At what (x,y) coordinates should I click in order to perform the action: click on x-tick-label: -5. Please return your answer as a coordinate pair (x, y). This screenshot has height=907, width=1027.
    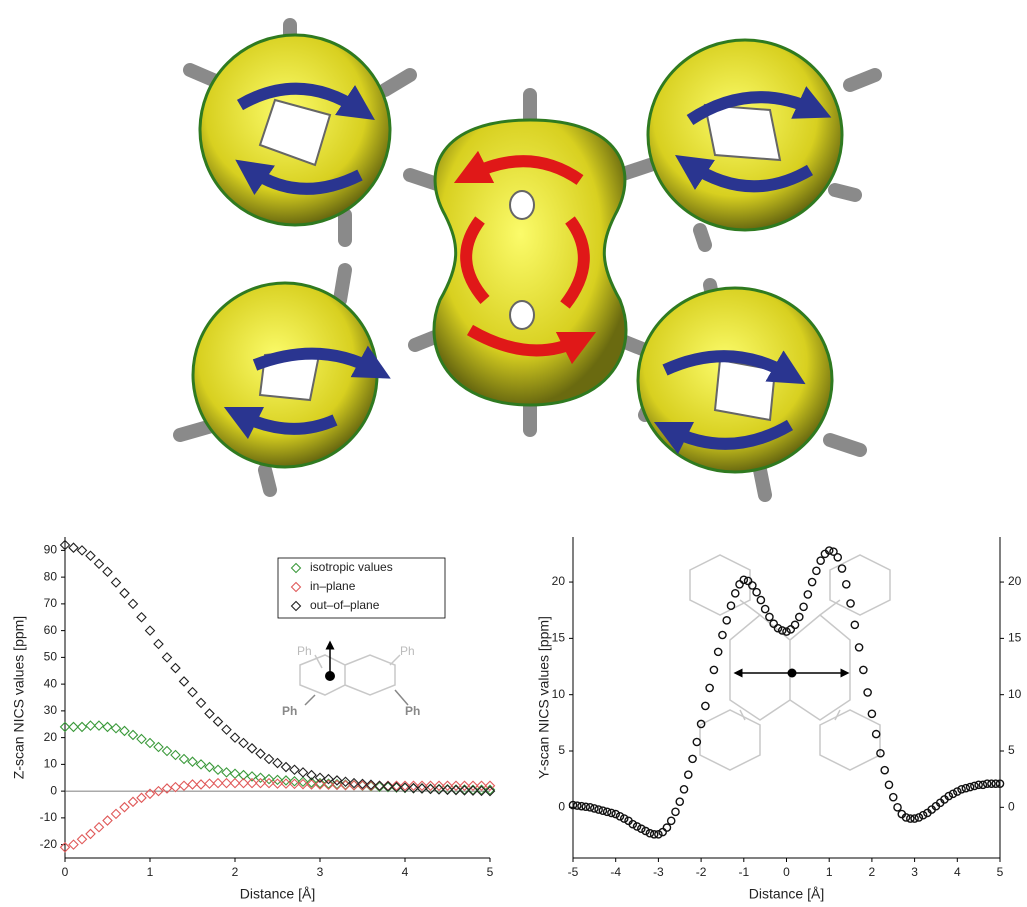
    Looking at the image, I should click on (573, 872).